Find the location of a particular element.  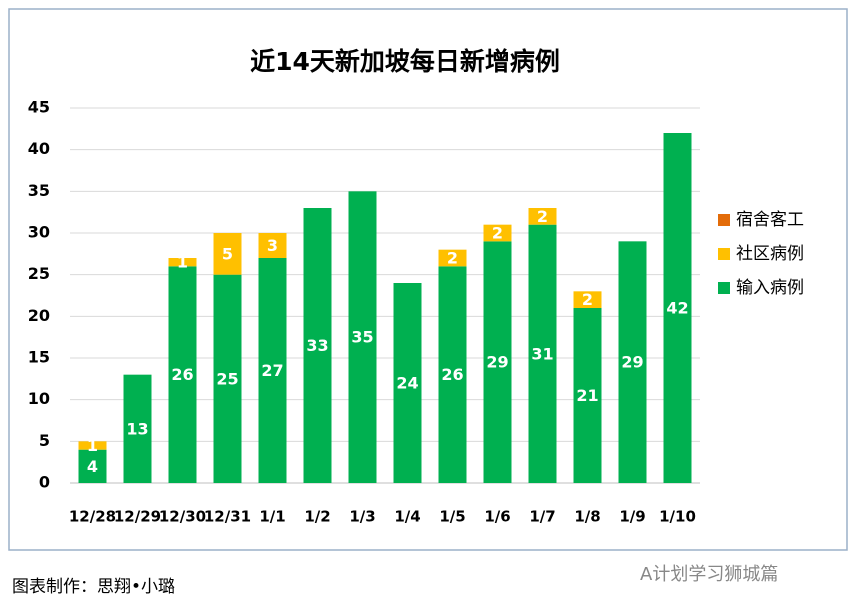

x-tick-label: 1/7 is located at coordinates (542, 517).